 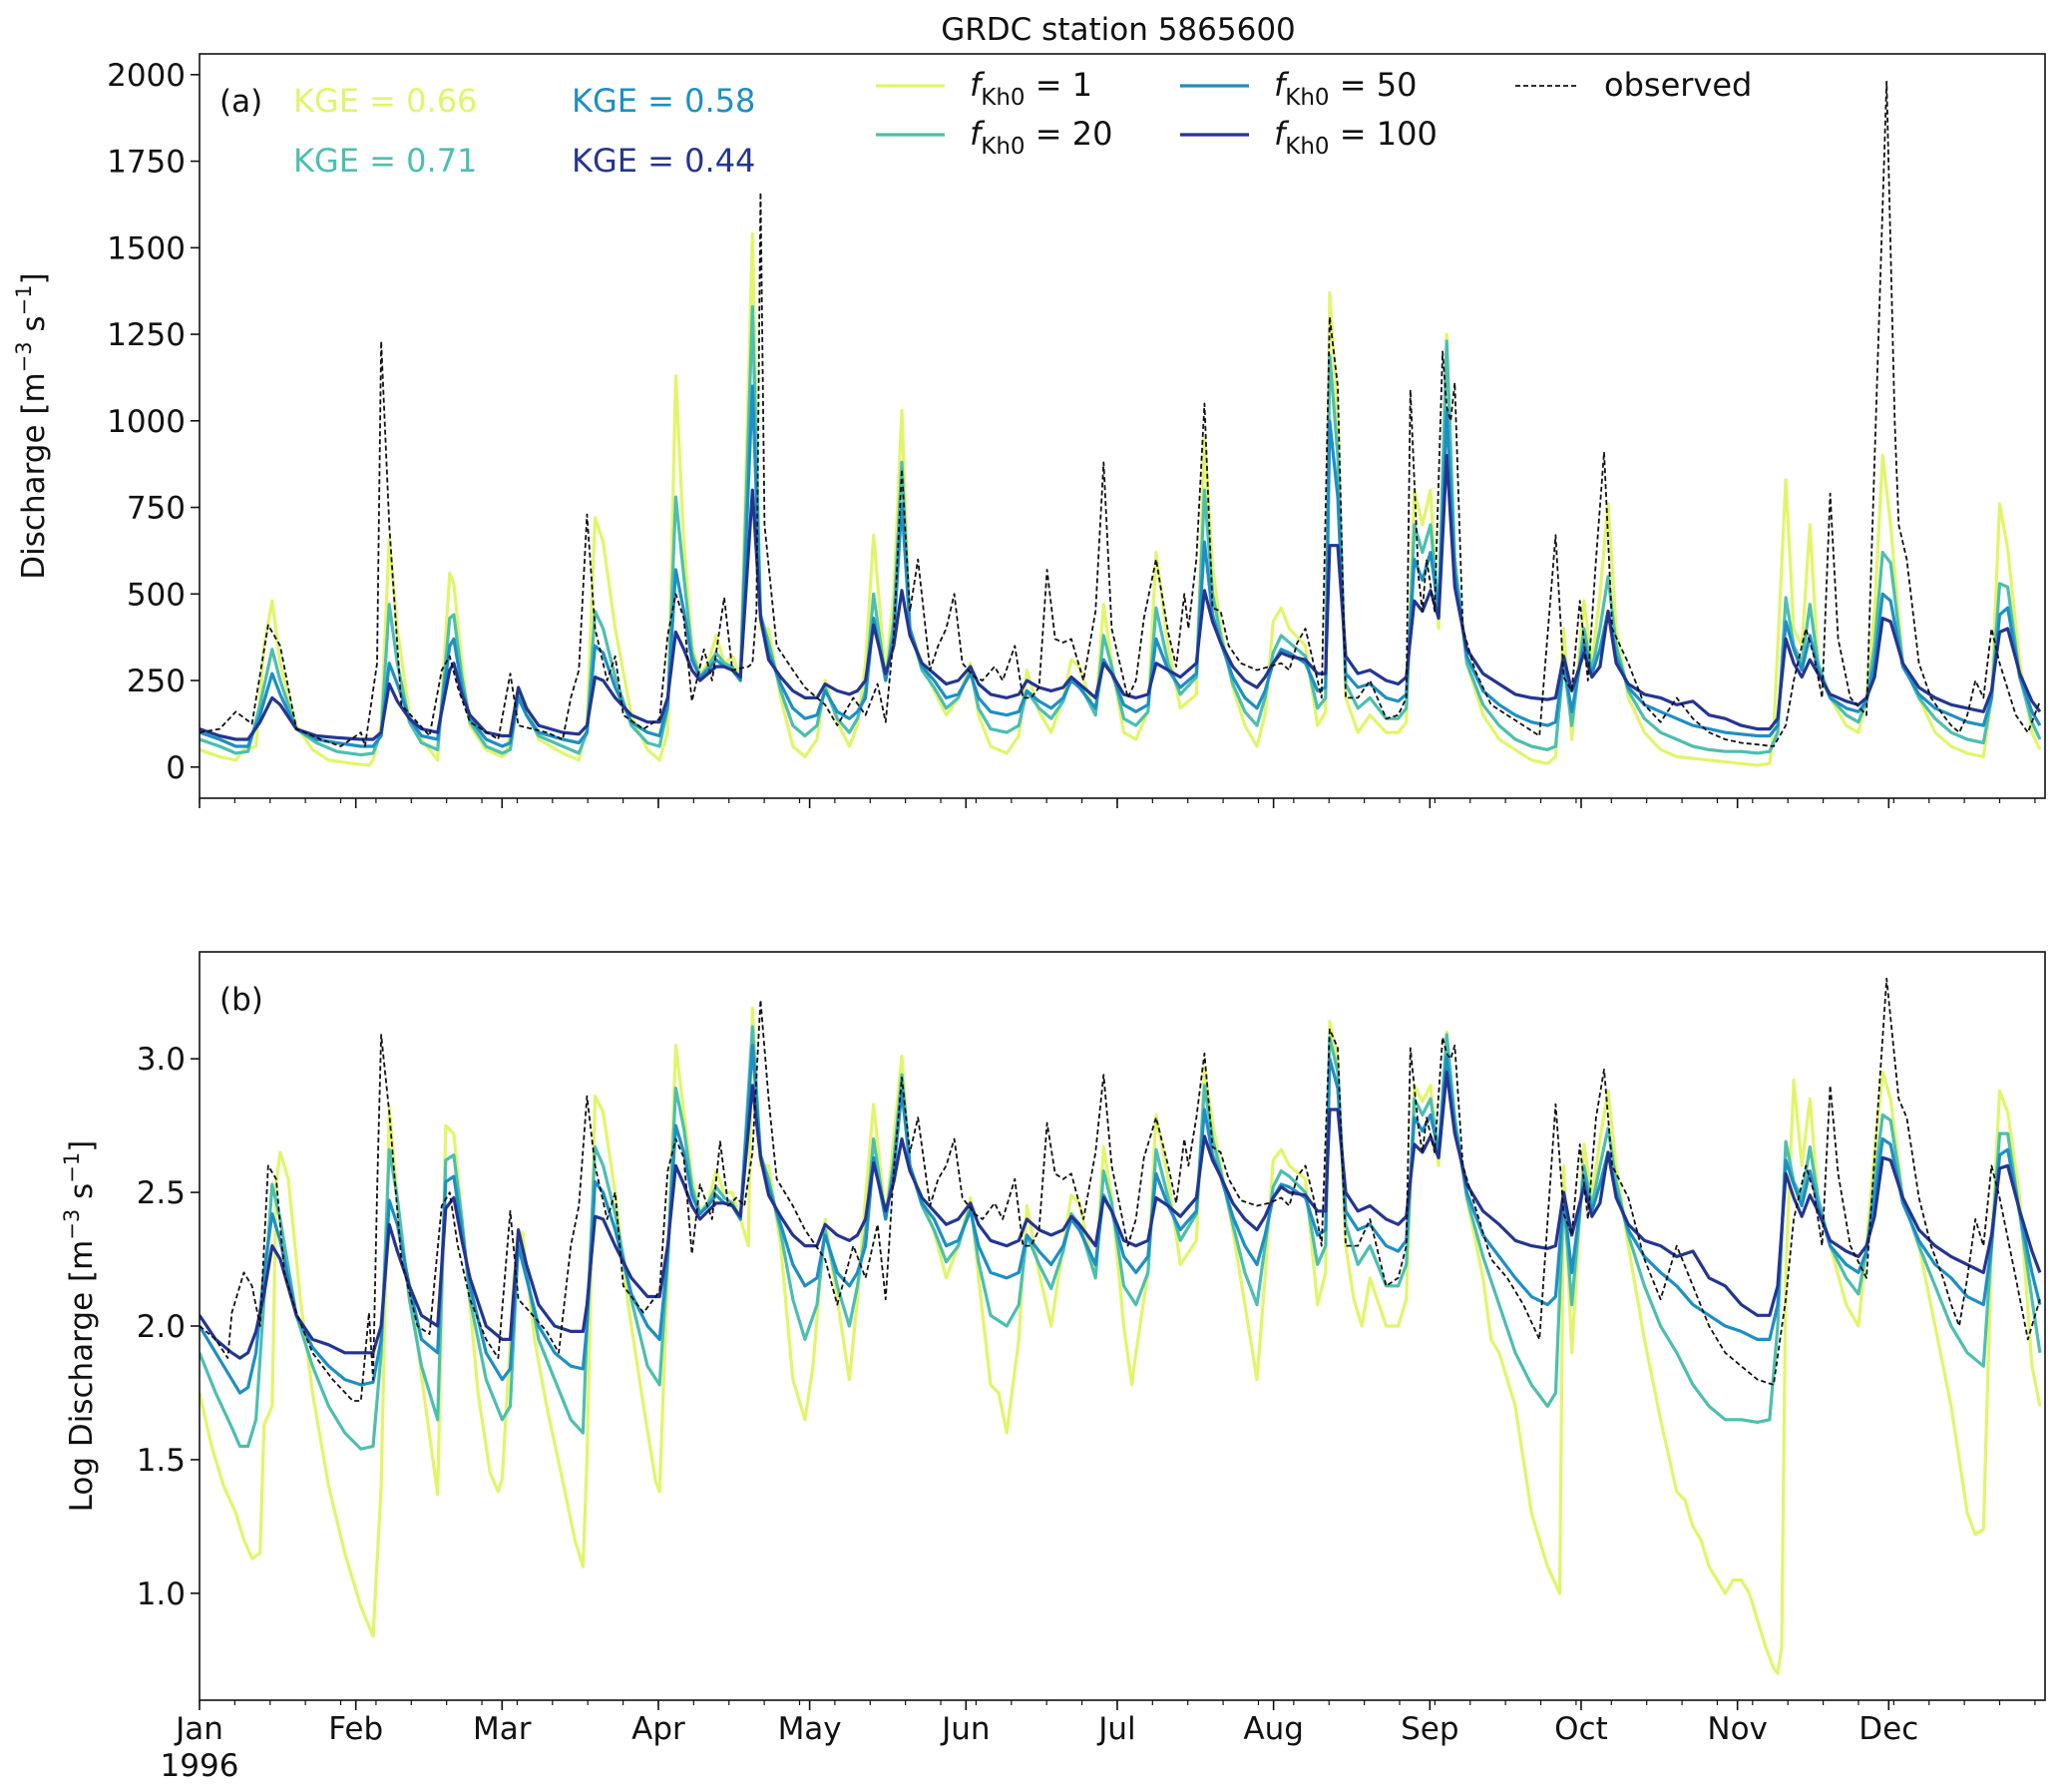 What do you see at coordinates (200, 1766) in the screenshot?
I see `year-label: 1996` at bounding box center [200, 1766].